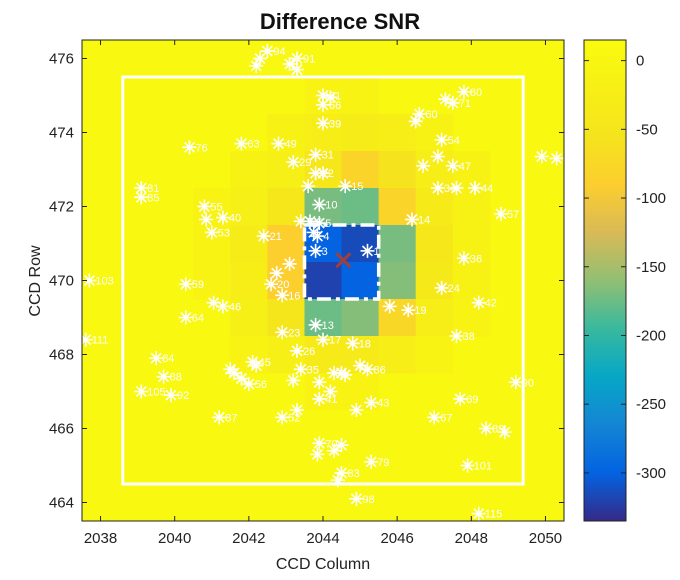 Image resolution: width=680 pixels, height=580 pixels. I want to click on star-label: 94, so click(279, 52).